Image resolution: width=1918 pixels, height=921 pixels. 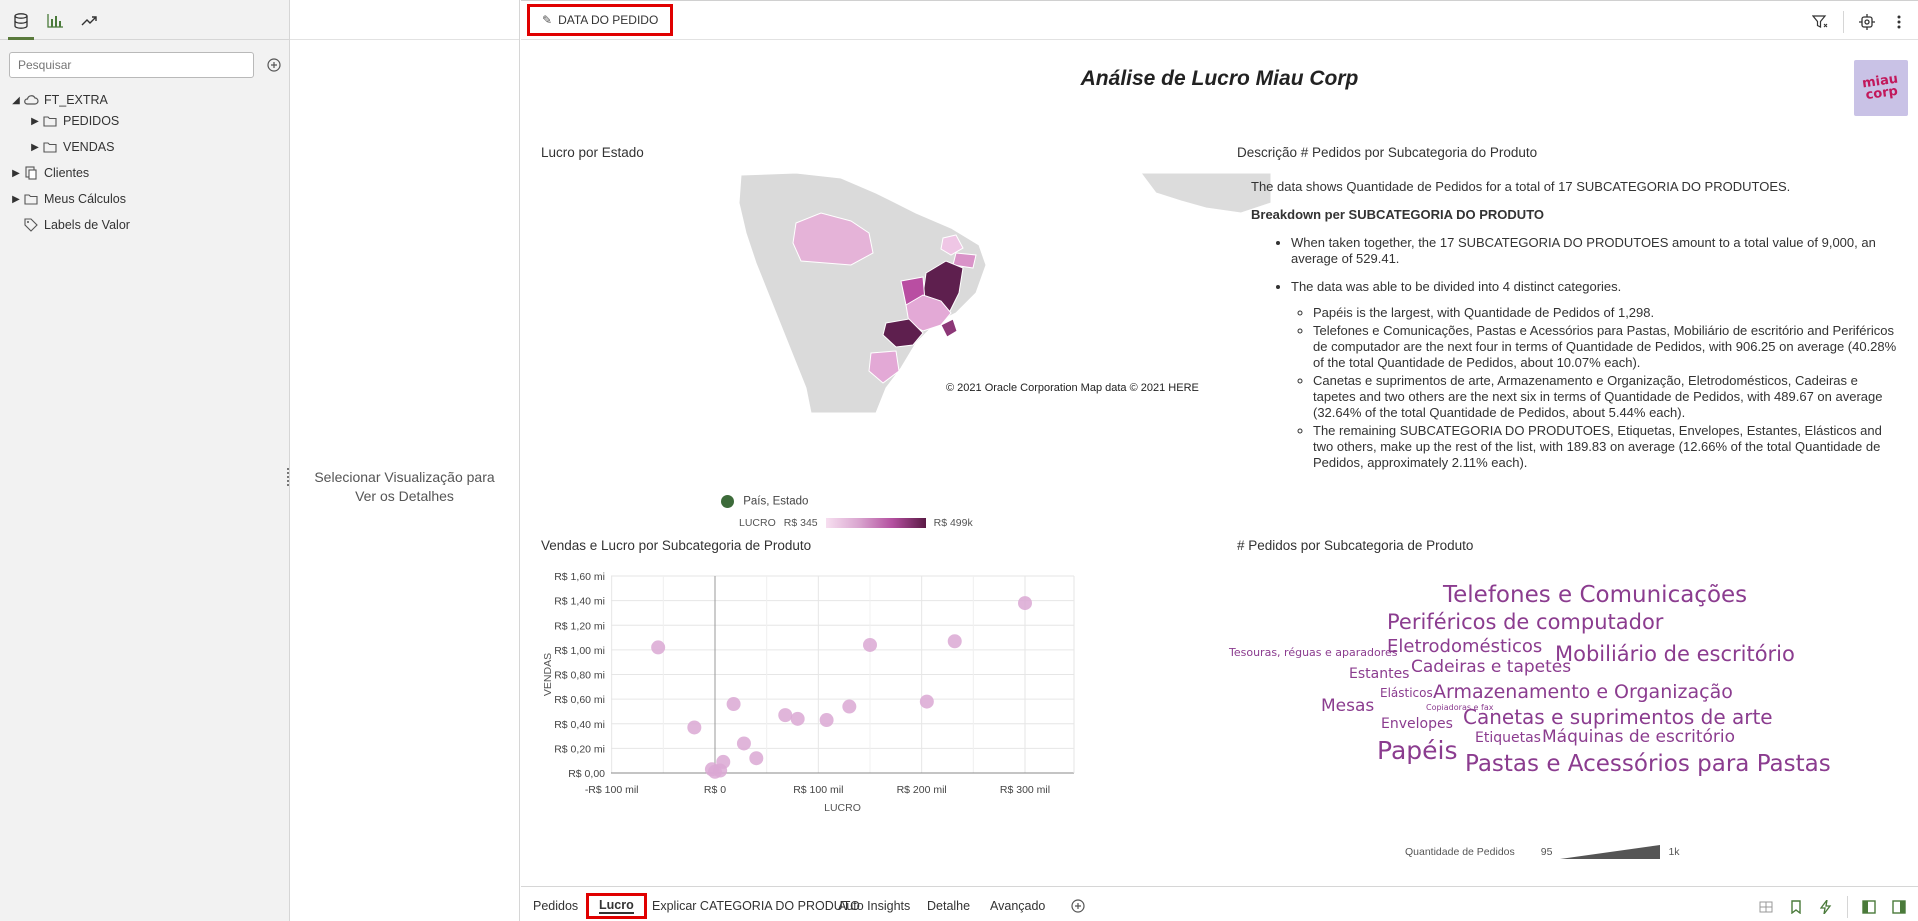 I want to click on tree-item-pedidos: ▶ PEDIDOS, so click(x=74, y=121).